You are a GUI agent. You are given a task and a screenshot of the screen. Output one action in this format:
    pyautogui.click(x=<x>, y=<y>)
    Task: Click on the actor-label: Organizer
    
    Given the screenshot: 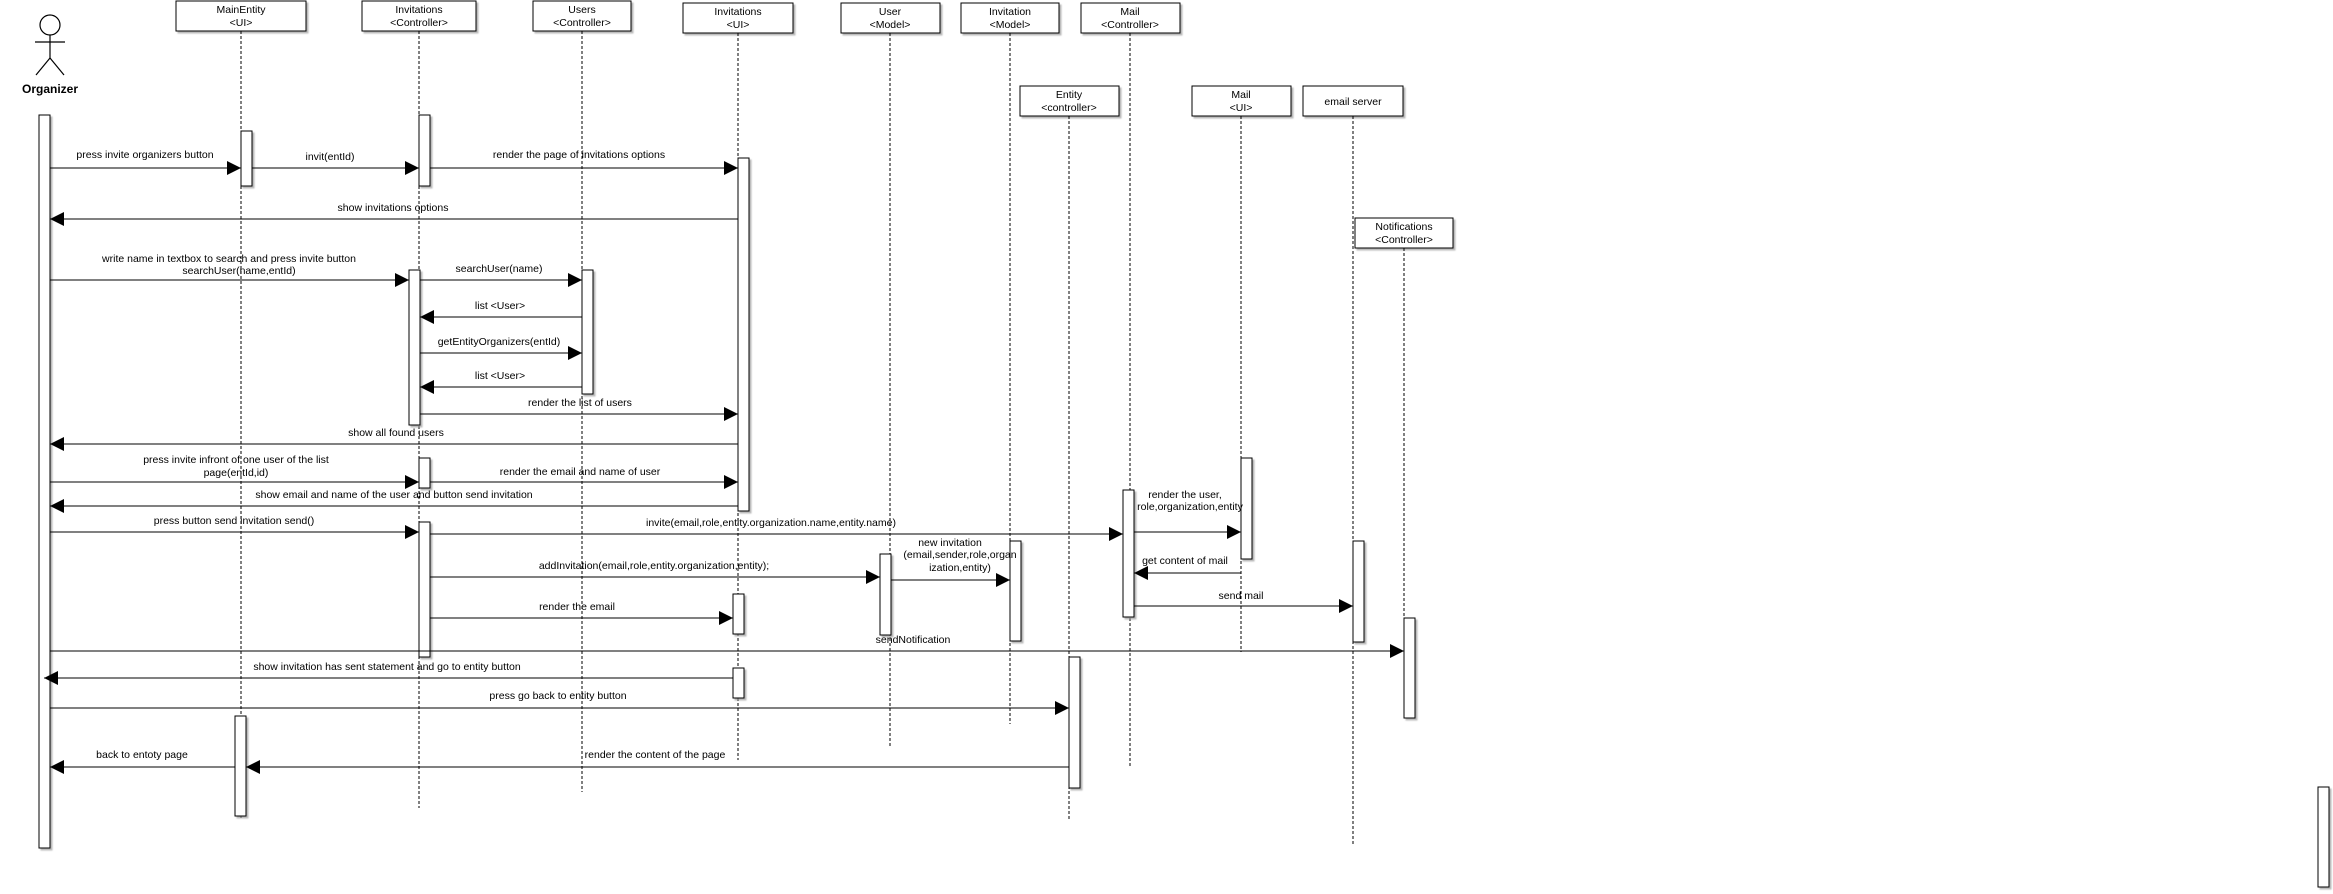 What is the action you would take?
    pyautogui.click(x=50, y=89)
    